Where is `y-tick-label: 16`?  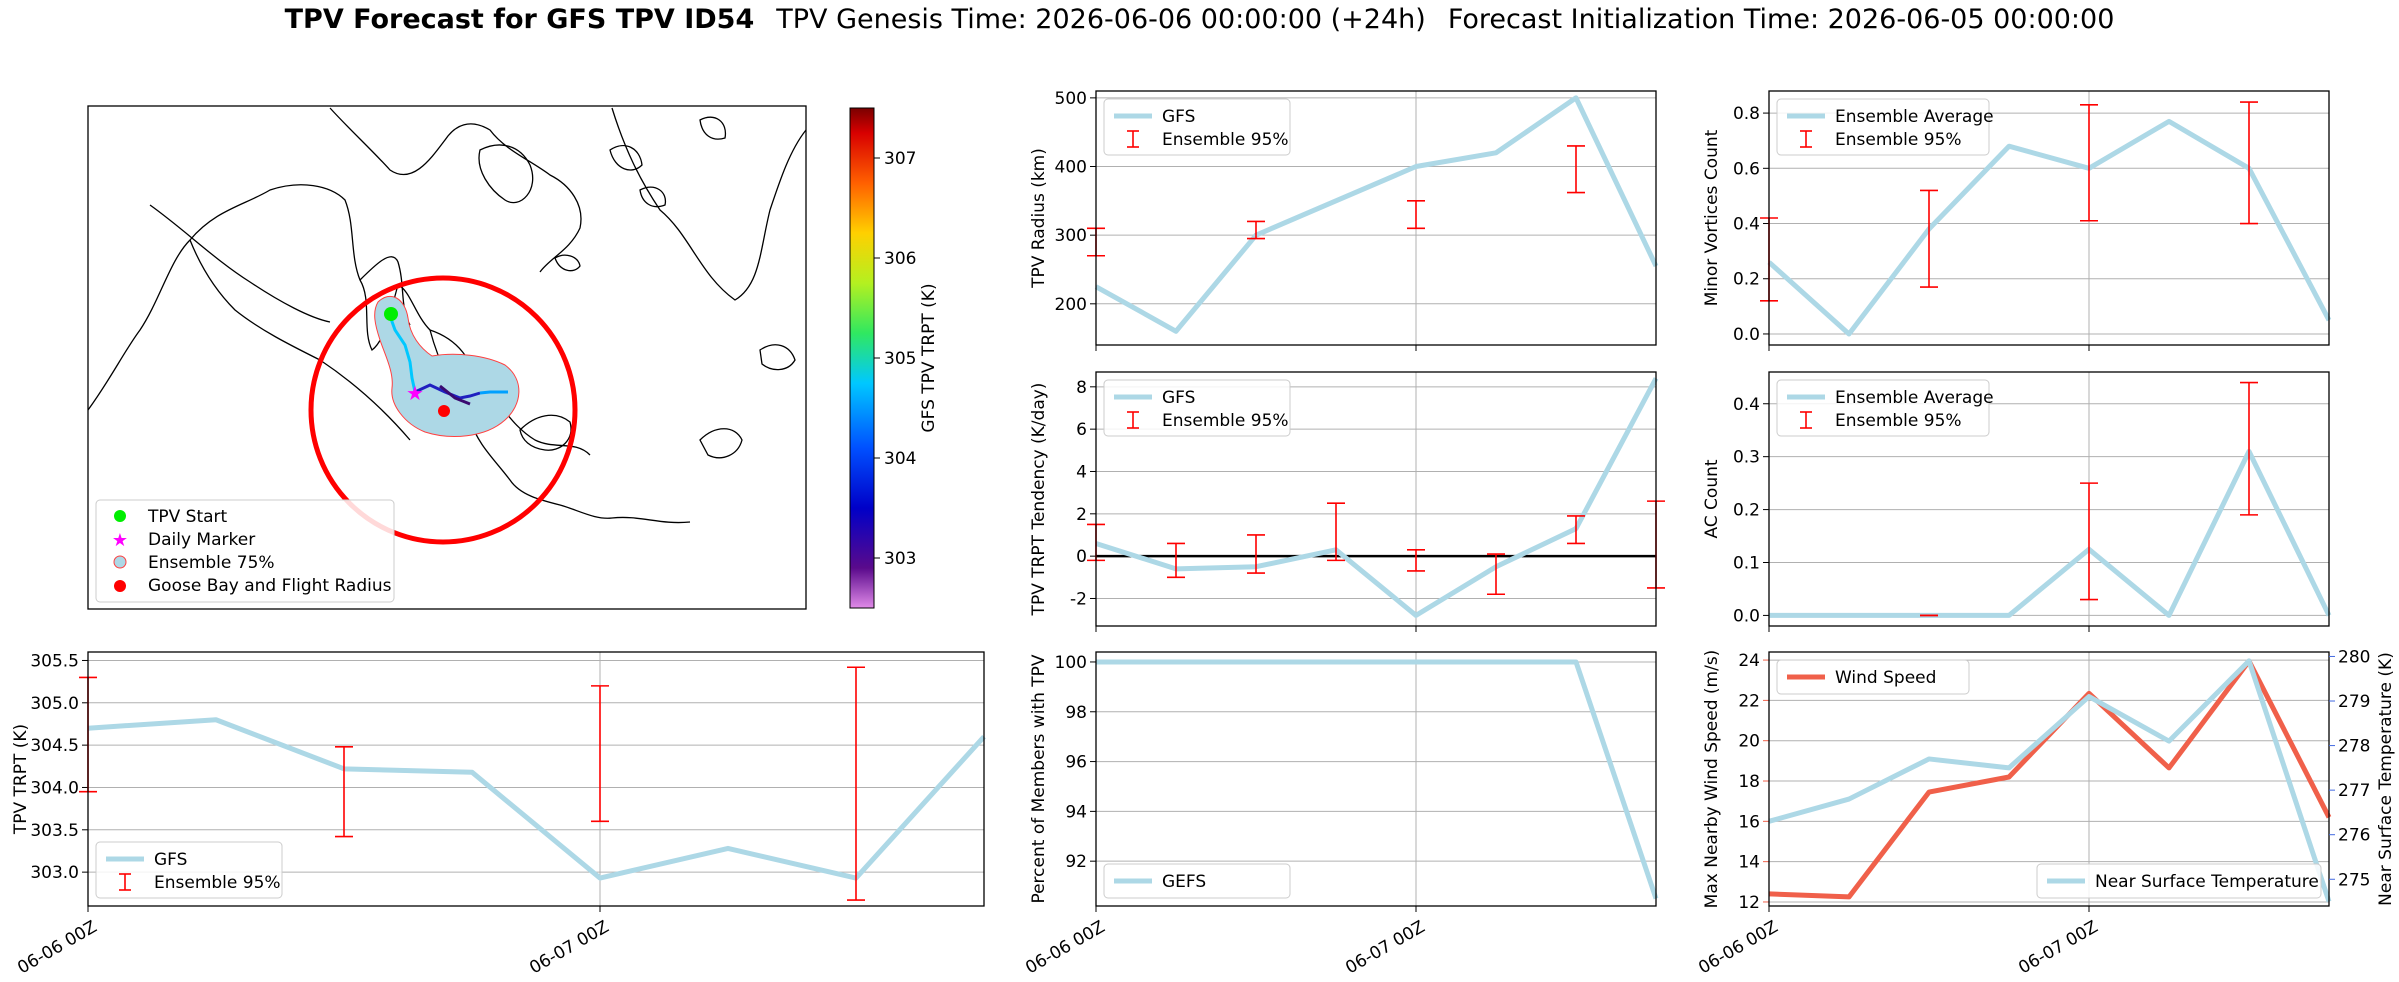
y-tick-label: 16 is located at coordinates (1749, 822).